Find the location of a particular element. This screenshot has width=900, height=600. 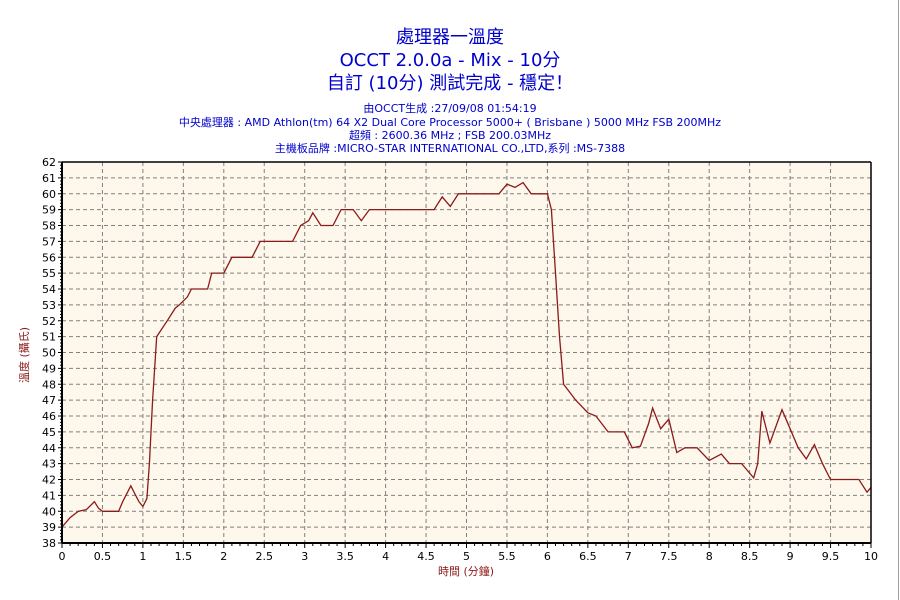

y-tick-label: 51 is located at coordinates (49, 337).